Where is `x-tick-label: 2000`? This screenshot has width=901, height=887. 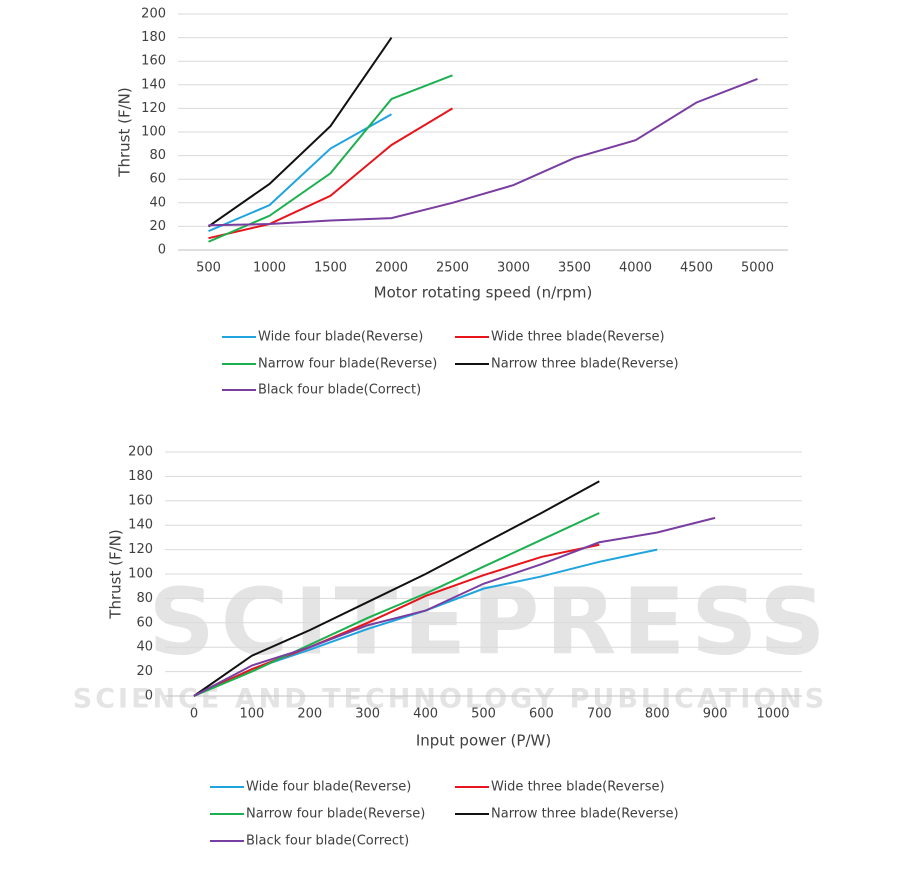
x-tick-label: 2000 is located at coordinates (391, 268).